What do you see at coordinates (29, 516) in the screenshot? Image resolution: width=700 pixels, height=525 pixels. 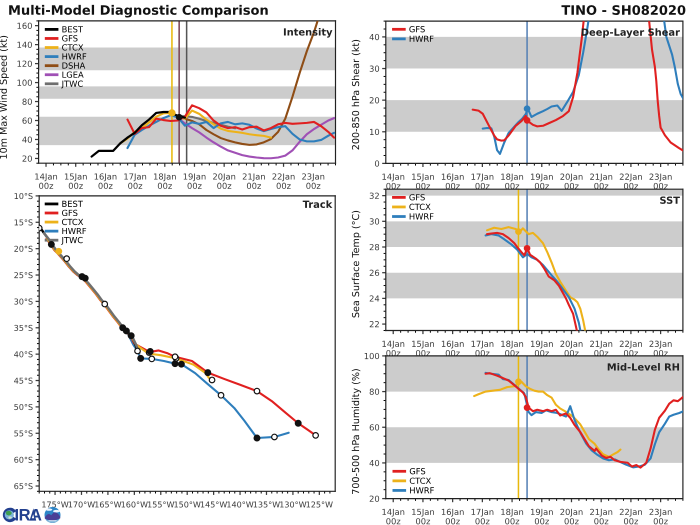 I see `svg-text: IRA` at bounding box center [29, 516].